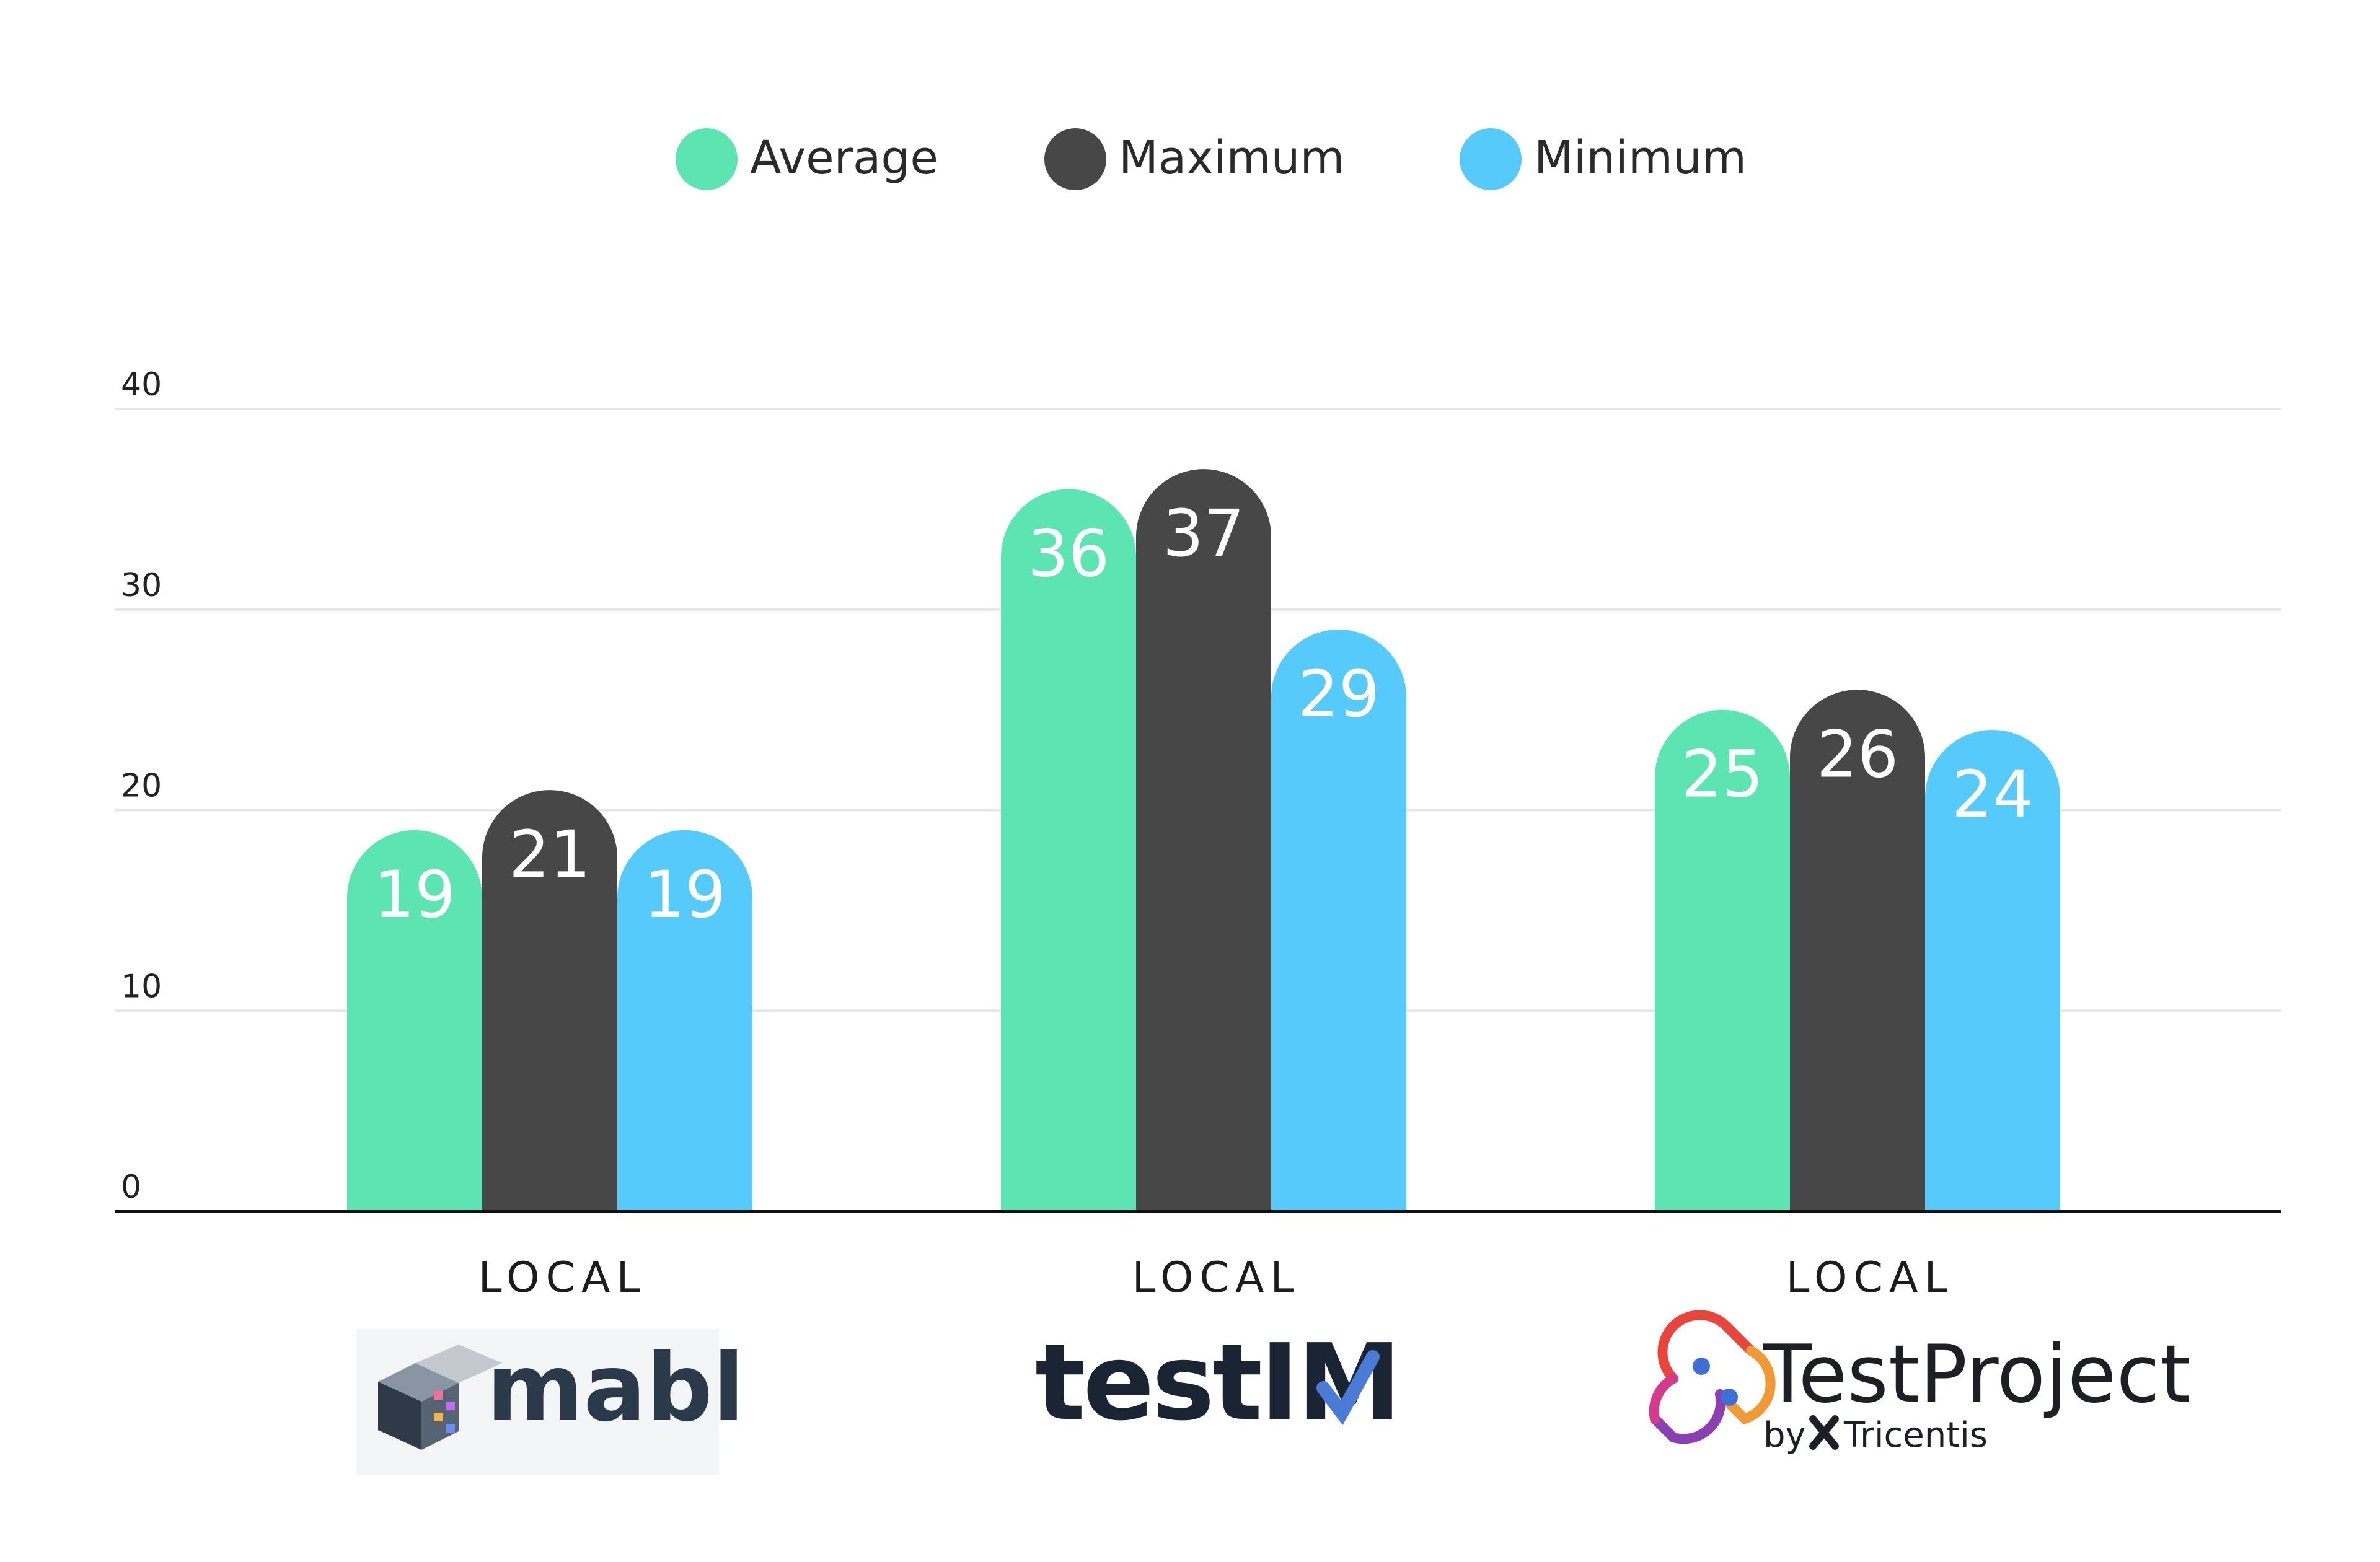 Image resolution: width=2380 pixels, height=1562 pixels. What do you see at coordinates (440, 1397) in the screenshot?
I see `mabl-cube-icon` at bounding box center [440, 1397].